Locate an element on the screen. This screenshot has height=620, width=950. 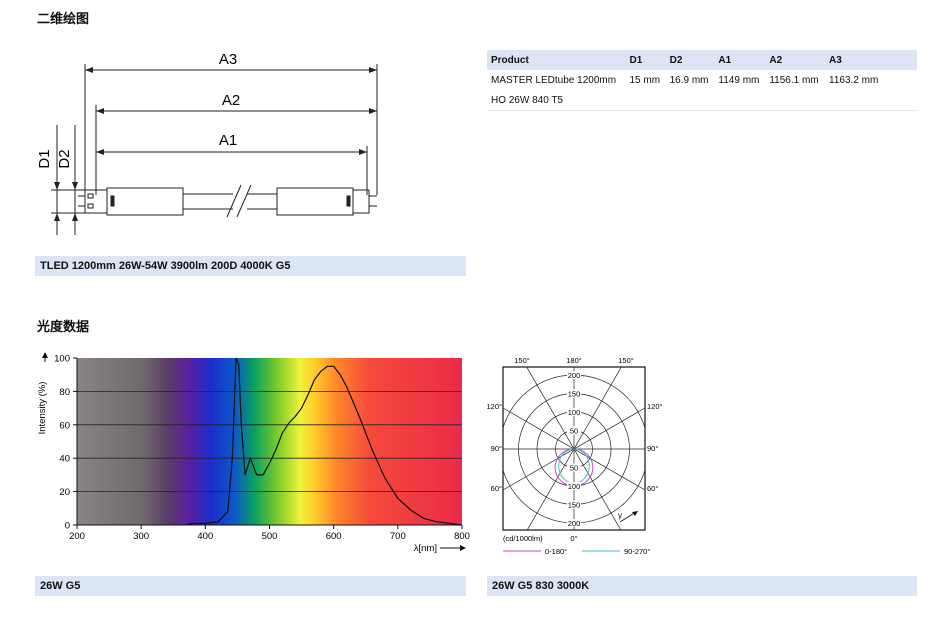
d2-label: D2 is located at coordinates (64, 158).